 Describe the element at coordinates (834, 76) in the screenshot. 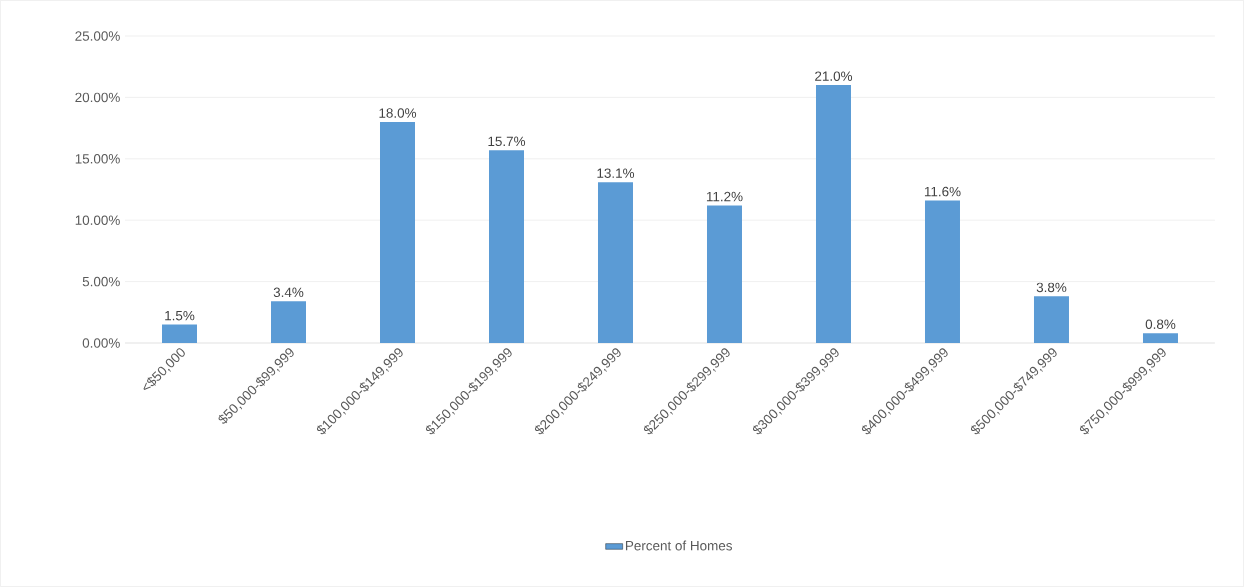

I see `data-label: 21.0%` at that location.